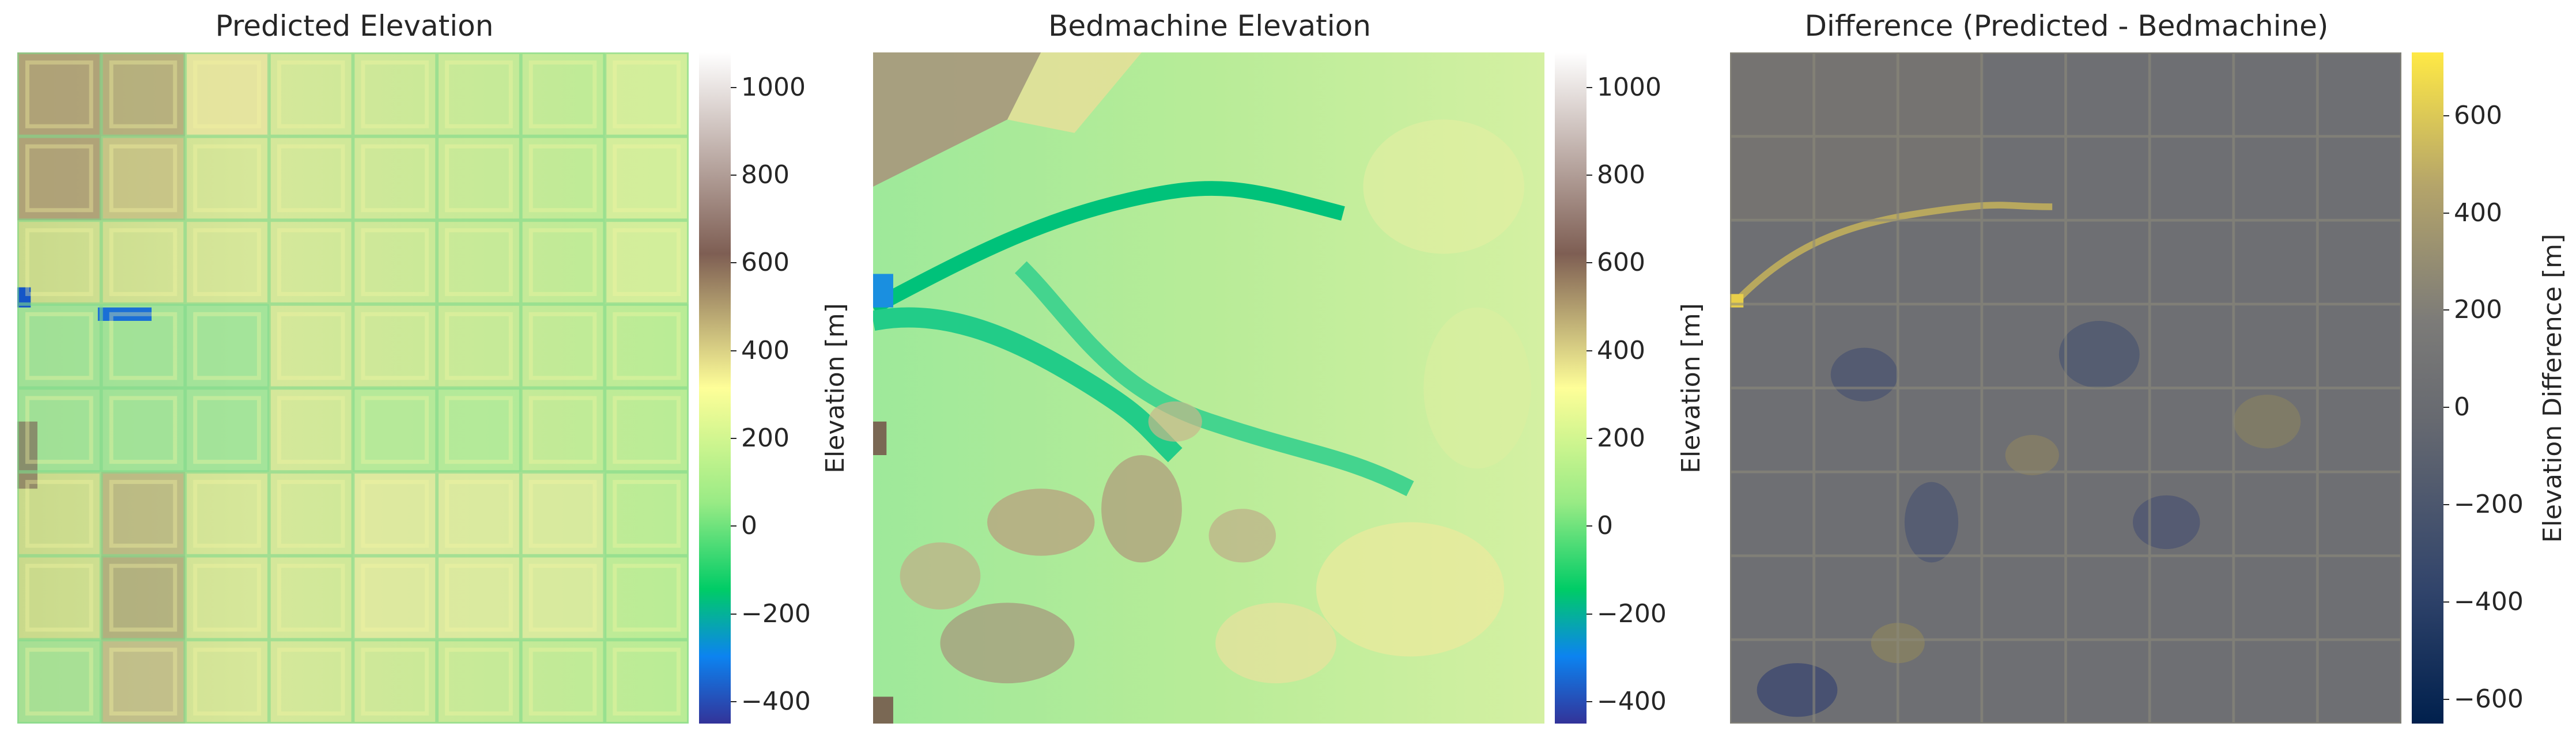  I want to click on panel-title-bedmachine: Bedmachine Elevation, so click(1209, 26).